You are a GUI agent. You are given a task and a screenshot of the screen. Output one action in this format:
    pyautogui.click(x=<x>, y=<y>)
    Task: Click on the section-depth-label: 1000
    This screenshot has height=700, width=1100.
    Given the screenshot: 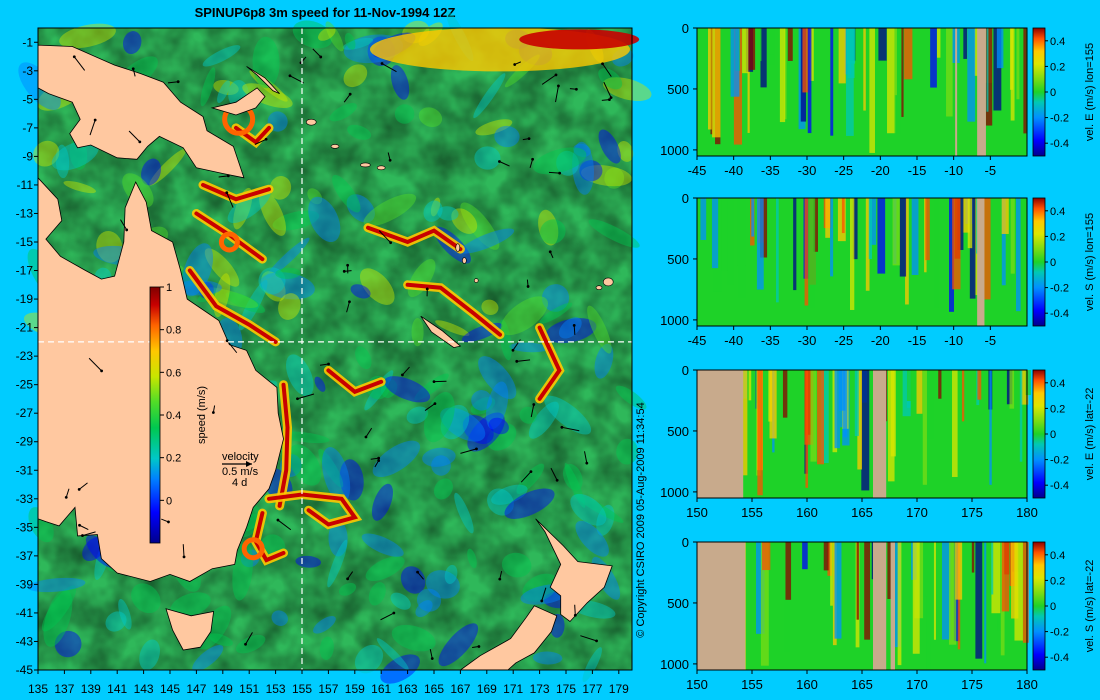 What is the action you would take?
    pyautogui.click(x=674, y=492)
    